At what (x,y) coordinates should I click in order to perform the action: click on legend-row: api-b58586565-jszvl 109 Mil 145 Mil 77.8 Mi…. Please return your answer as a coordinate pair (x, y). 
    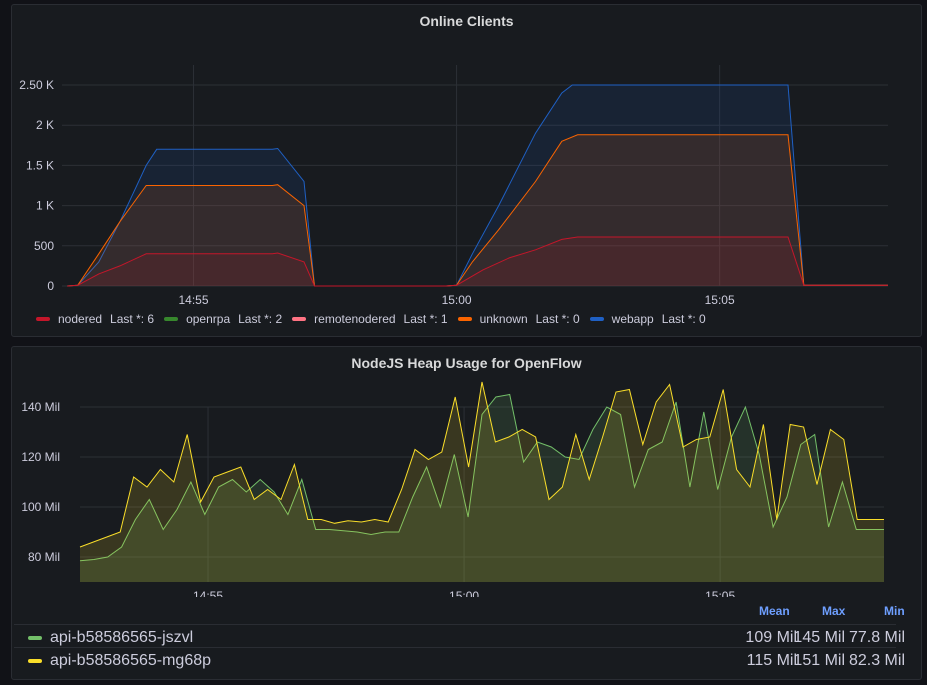
    Looking at the image, I should click on (459, 635).